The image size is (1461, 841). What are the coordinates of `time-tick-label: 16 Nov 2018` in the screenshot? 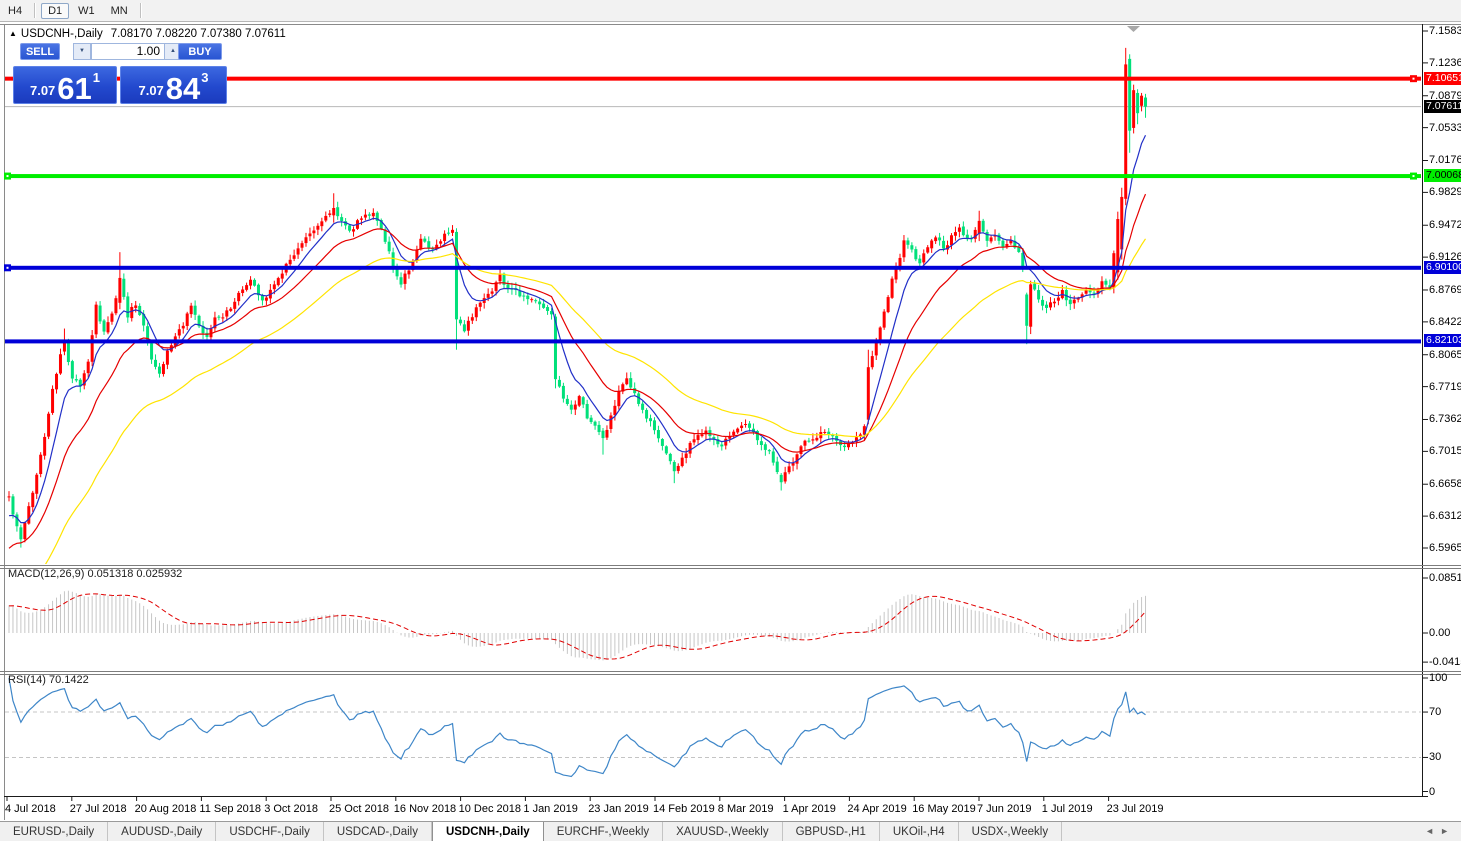 It's located at (425, 809).